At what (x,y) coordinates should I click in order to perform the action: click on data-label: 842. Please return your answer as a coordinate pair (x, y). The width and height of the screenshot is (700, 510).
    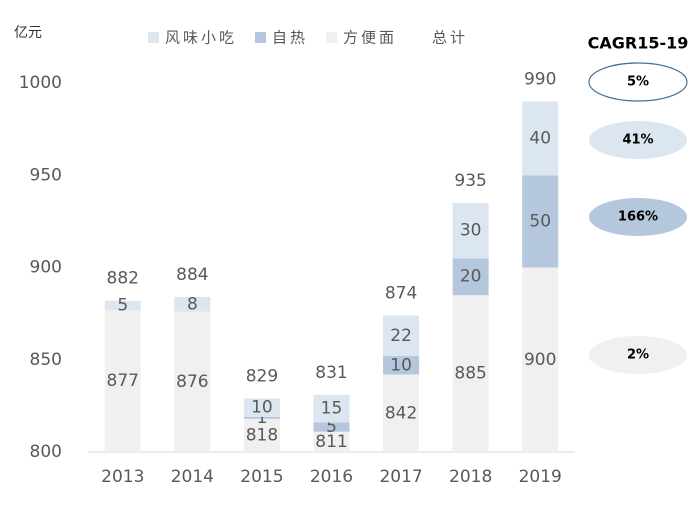
    Looking at the image, I should click on (401, 413).